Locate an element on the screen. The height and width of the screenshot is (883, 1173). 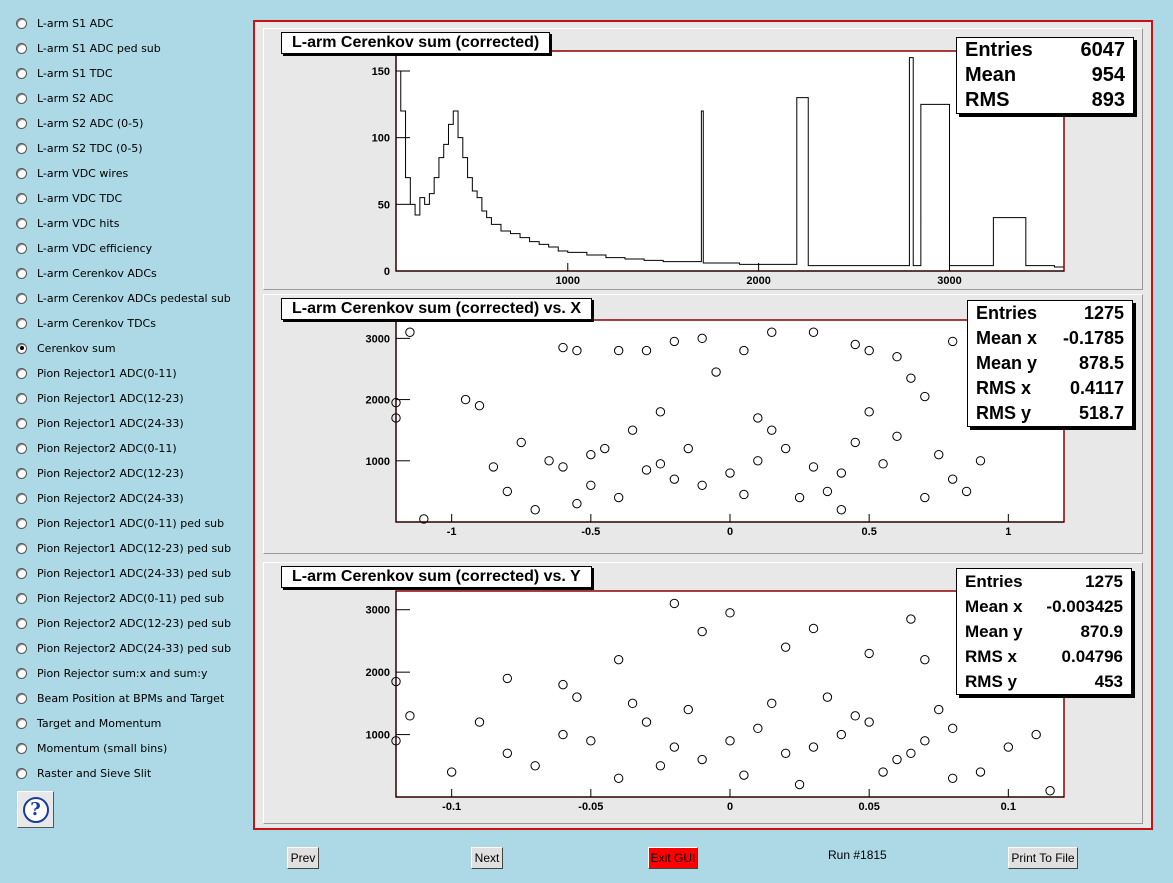
radio-option: L-arm VDC hits is located at coordinates (67, 223).